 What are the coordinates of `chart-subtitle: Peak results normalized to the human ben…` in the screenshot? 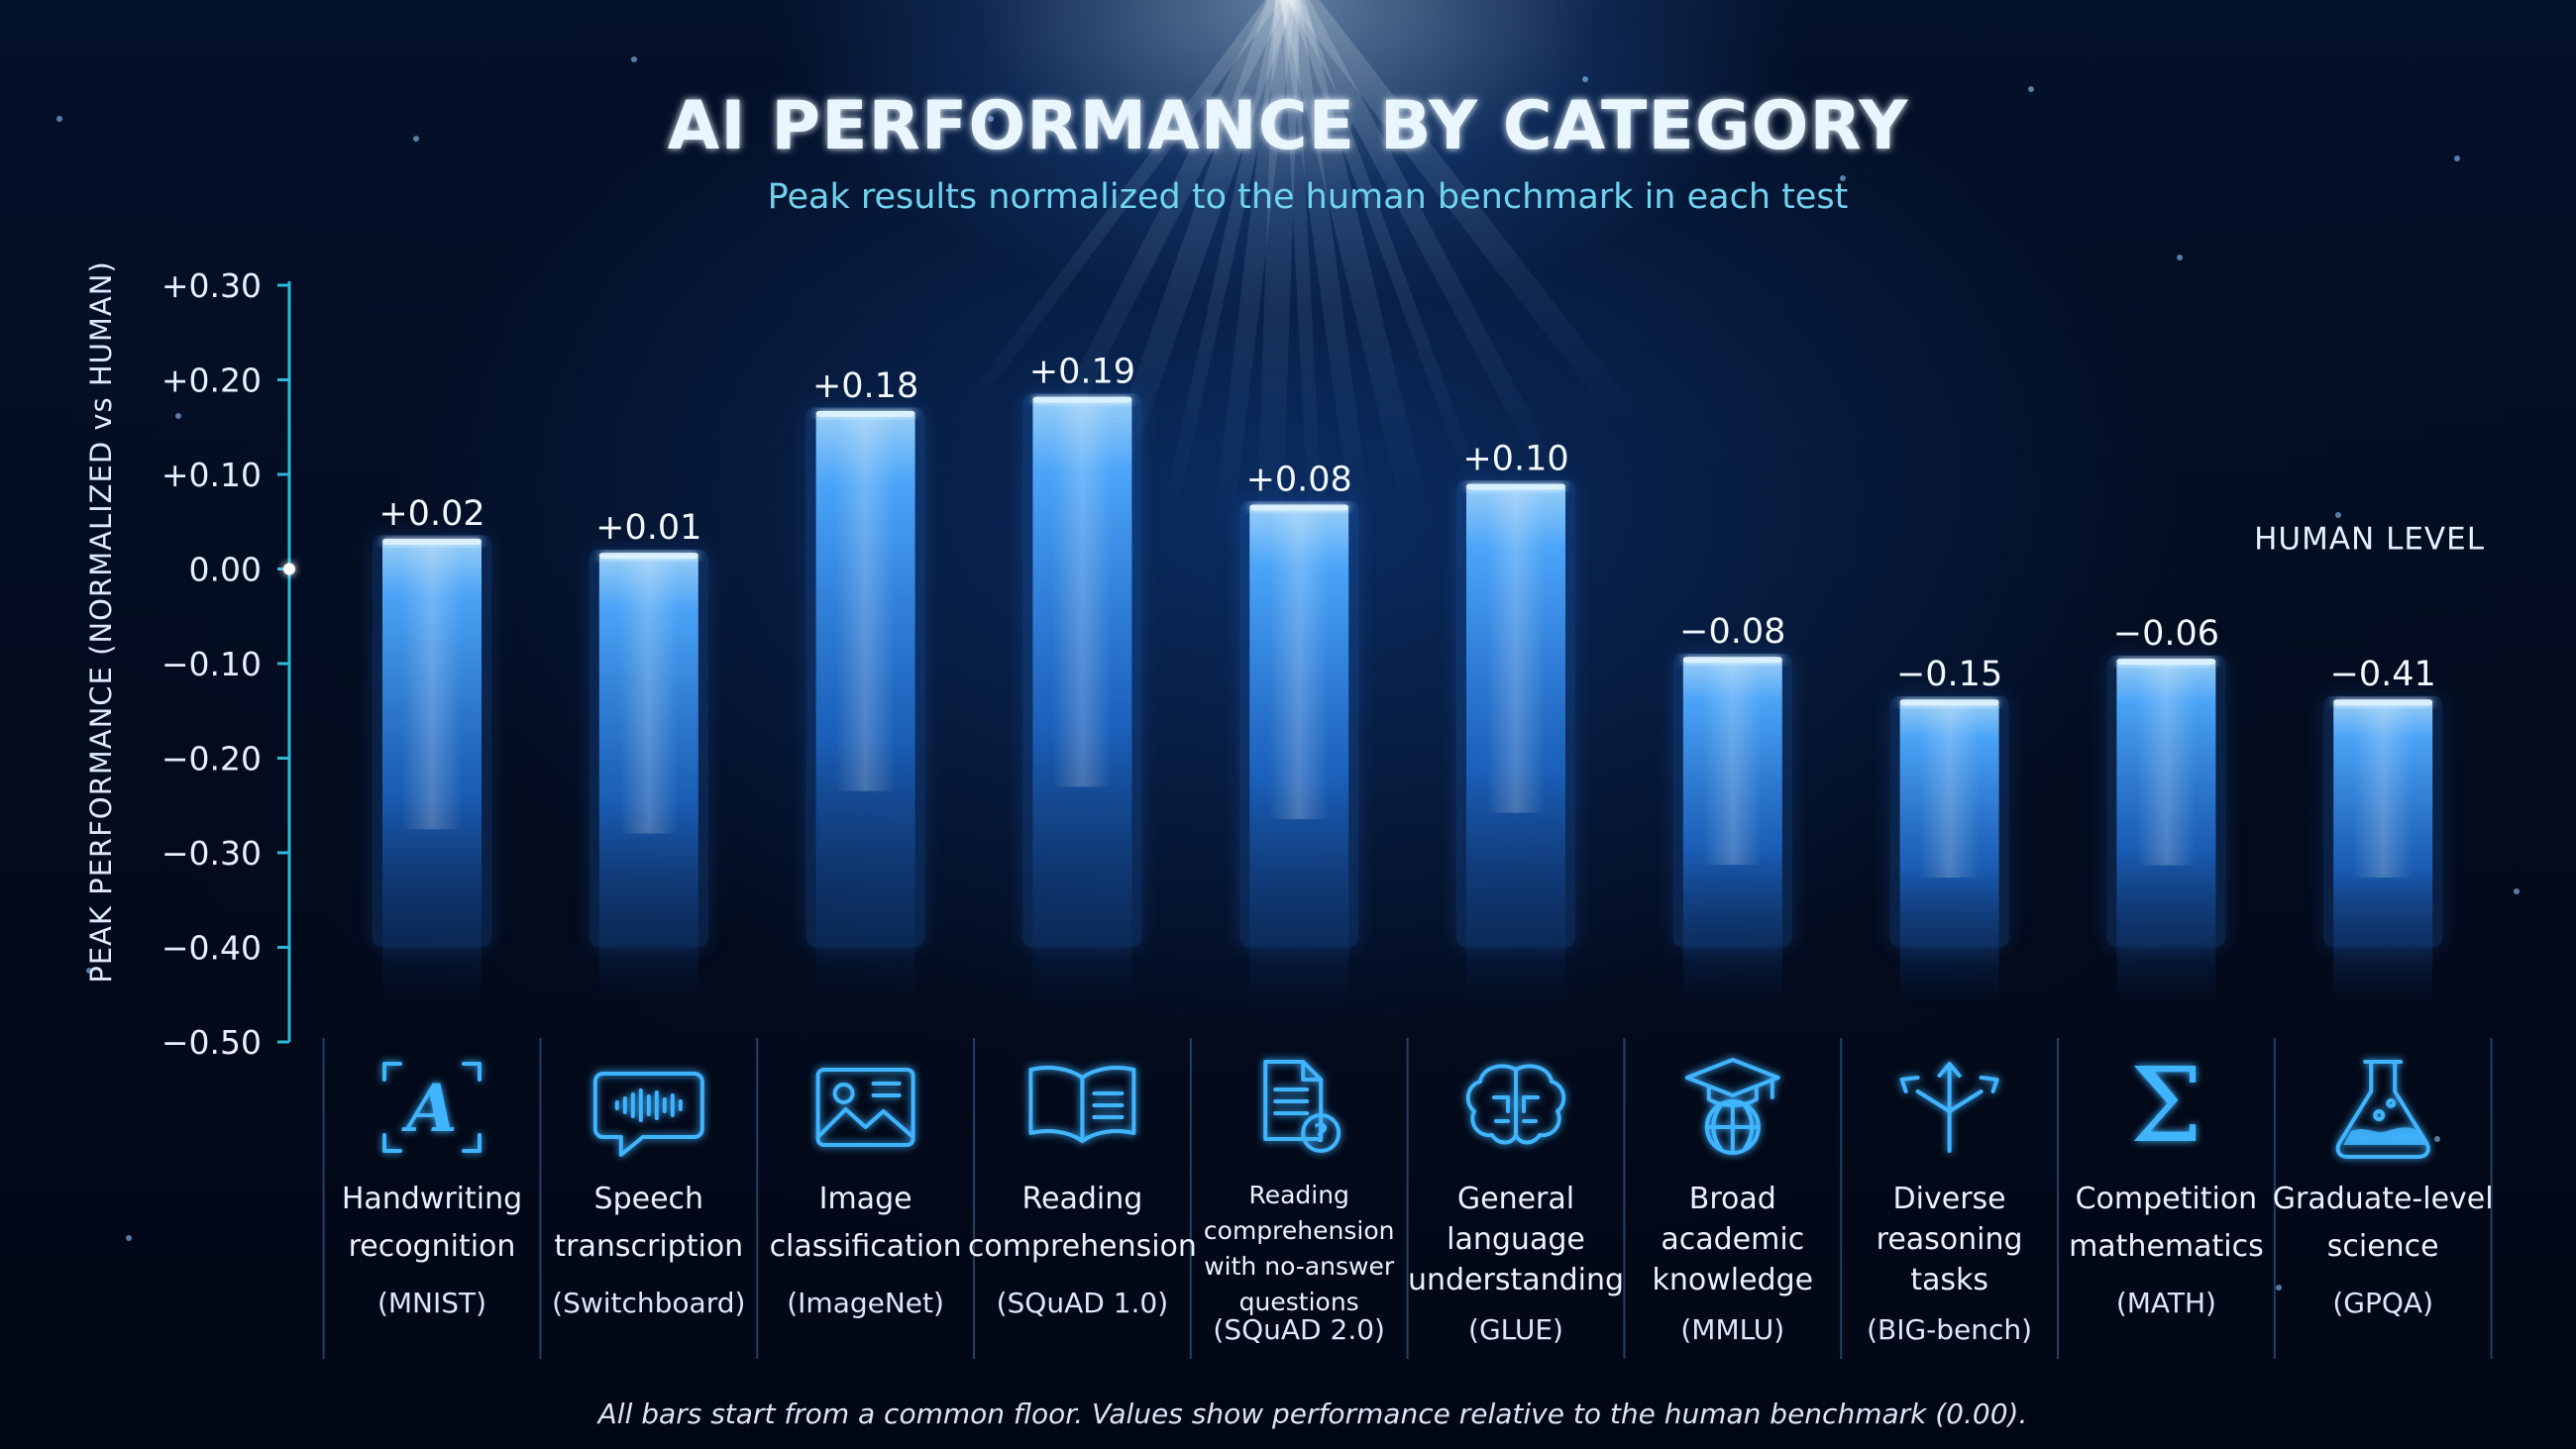 It's located at (1308, 197).